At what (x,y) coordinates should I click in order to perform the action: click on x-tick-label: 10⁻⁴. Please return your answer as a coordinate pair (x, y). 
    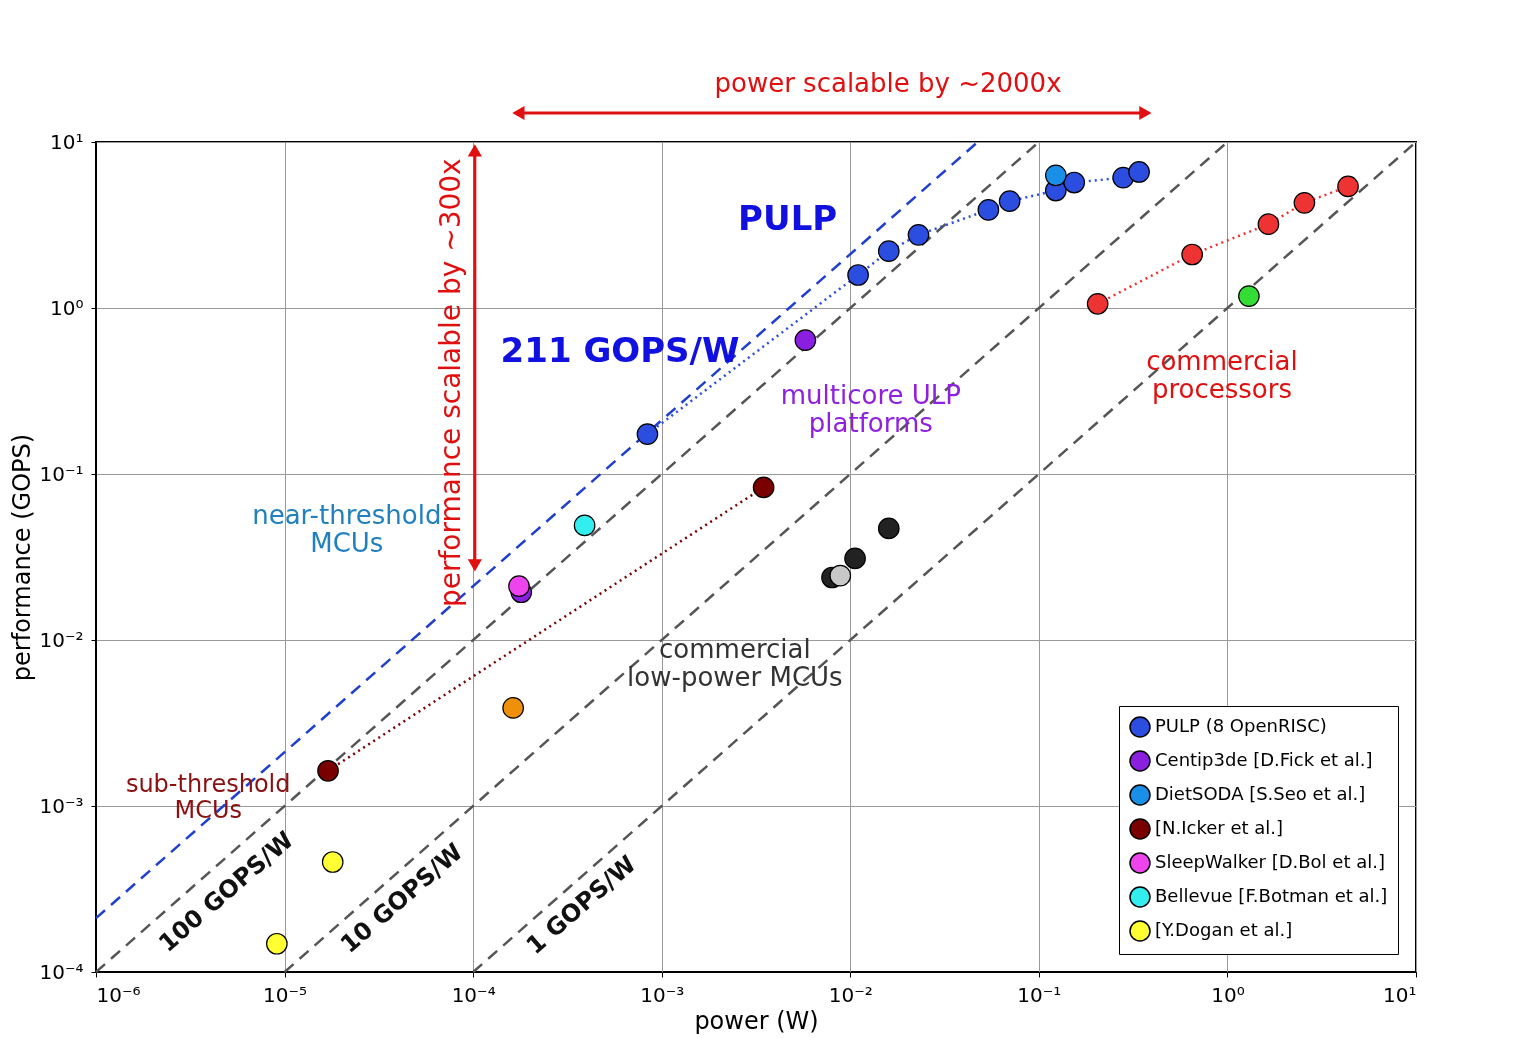
    Looking at the image, I should click on (473, 994).